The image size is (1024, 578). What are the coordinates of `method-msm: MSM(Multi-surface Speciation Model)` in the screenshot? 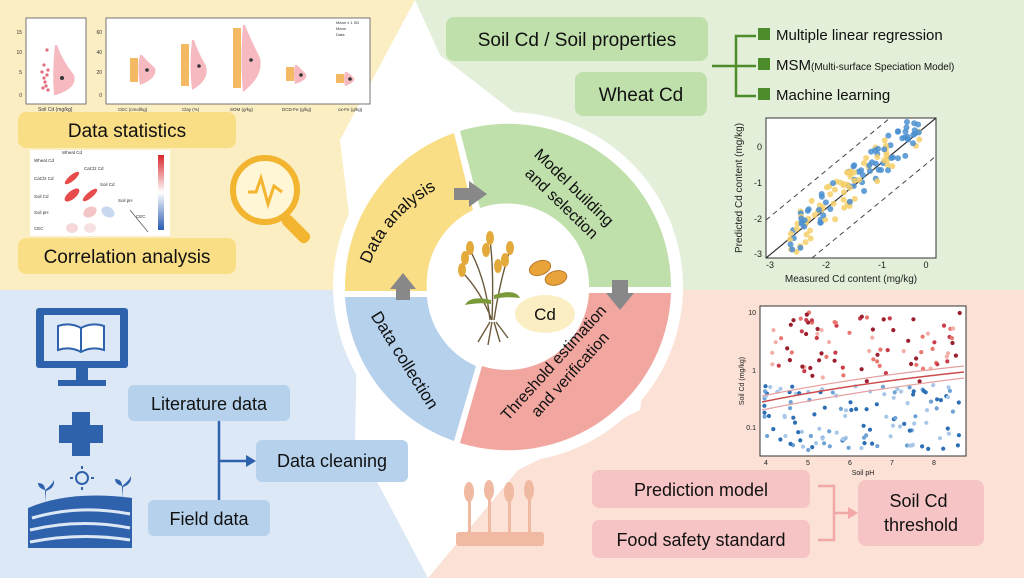 It's located at (865, 65).